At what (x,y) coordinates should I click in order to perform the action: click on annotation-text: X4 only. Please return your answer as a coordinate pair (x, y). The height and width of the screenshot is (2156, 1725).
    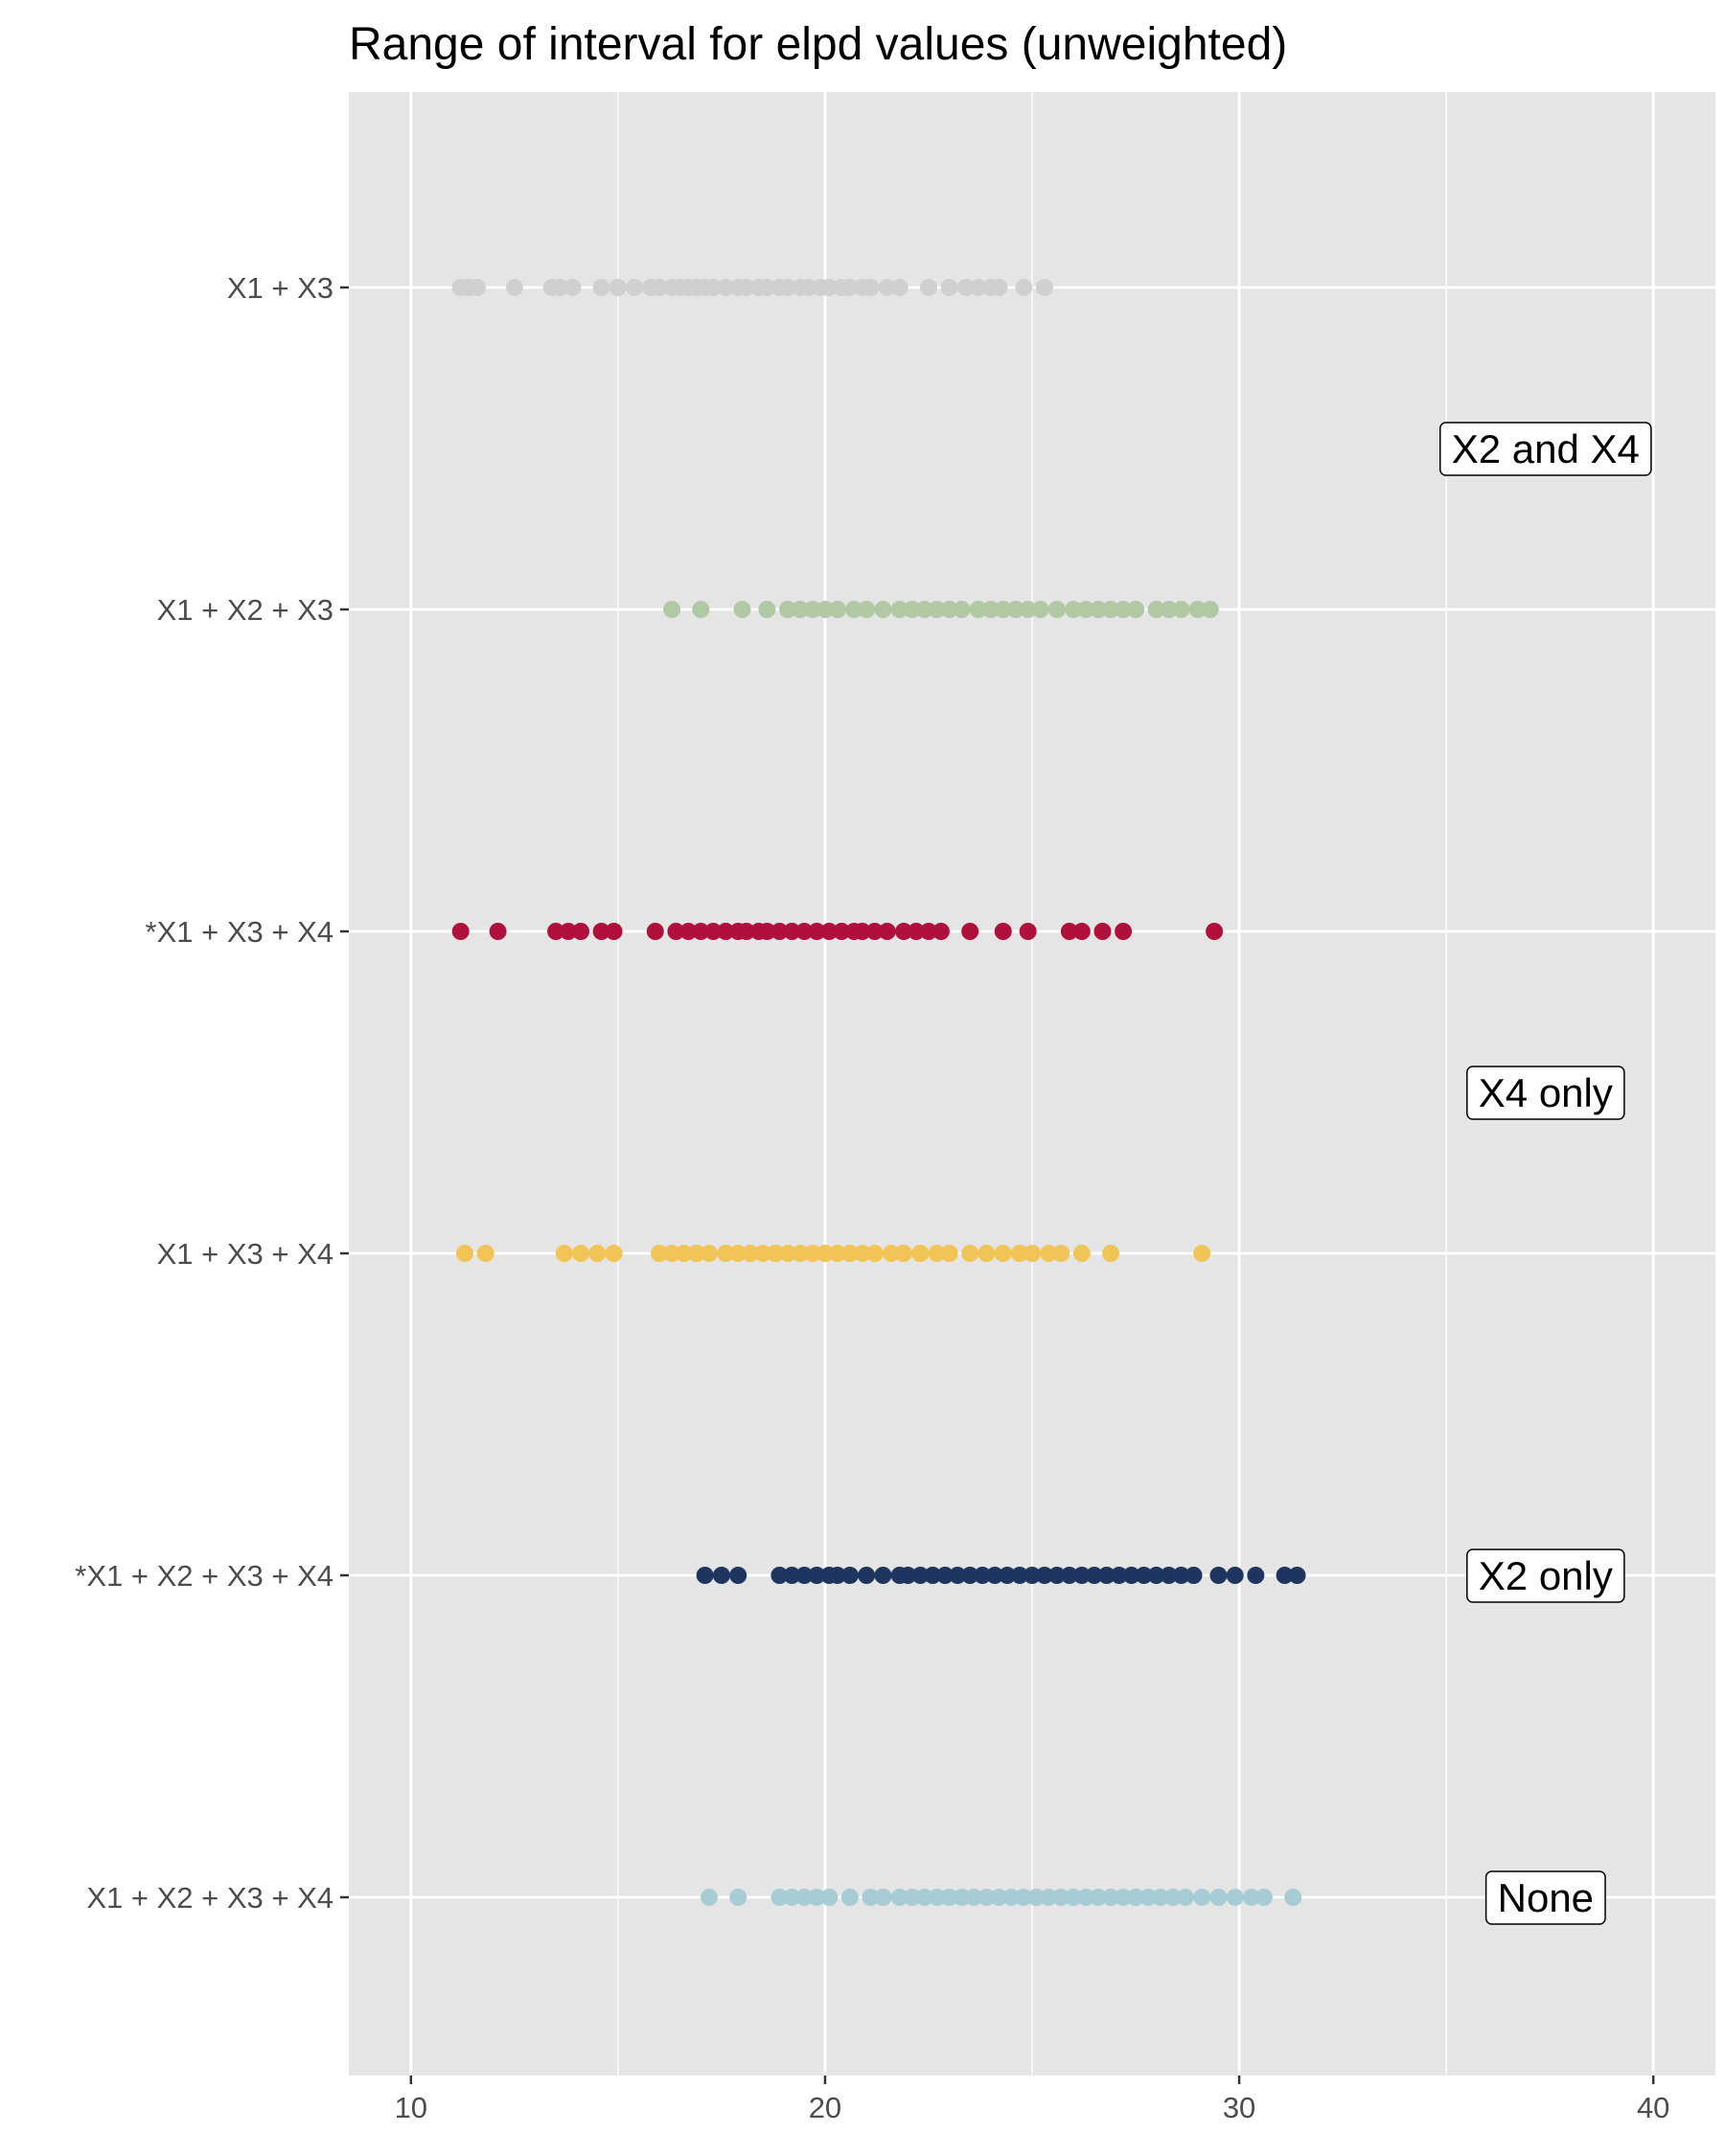
    Looking at the image, I should click on (1546, 1092).